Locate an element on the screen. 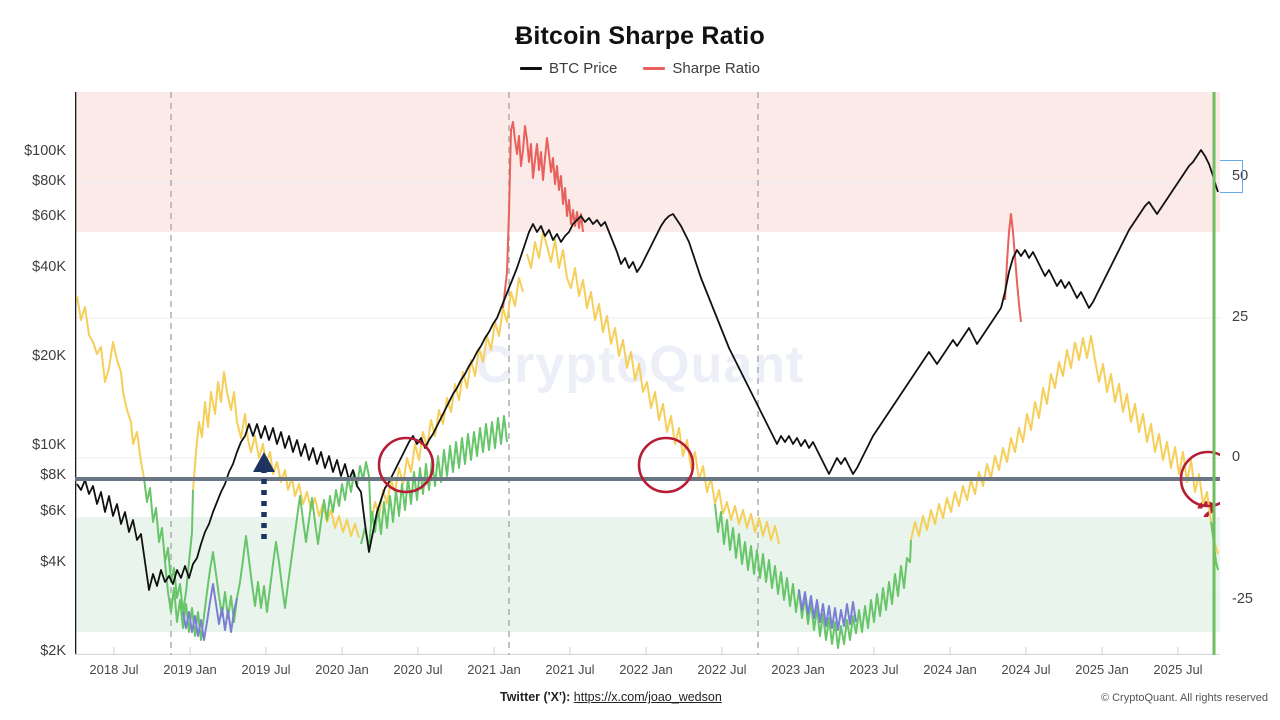 This screenshot has height=720, width=1280. x-tick-0: 2018 Jul is located at coordinates (114, 669).